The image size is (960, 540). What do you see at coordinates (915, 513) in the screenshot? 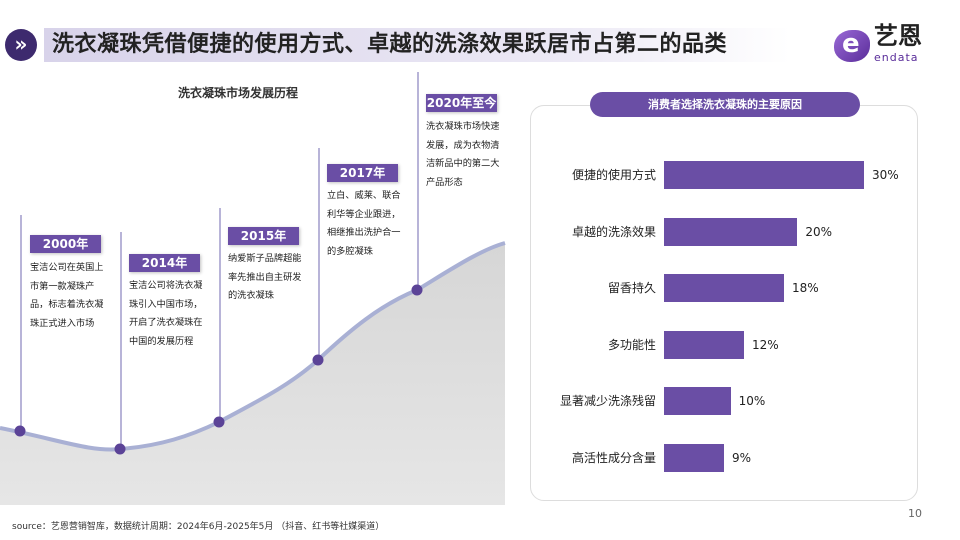
I see `page-number: 10` at bounding box center [915, 513].